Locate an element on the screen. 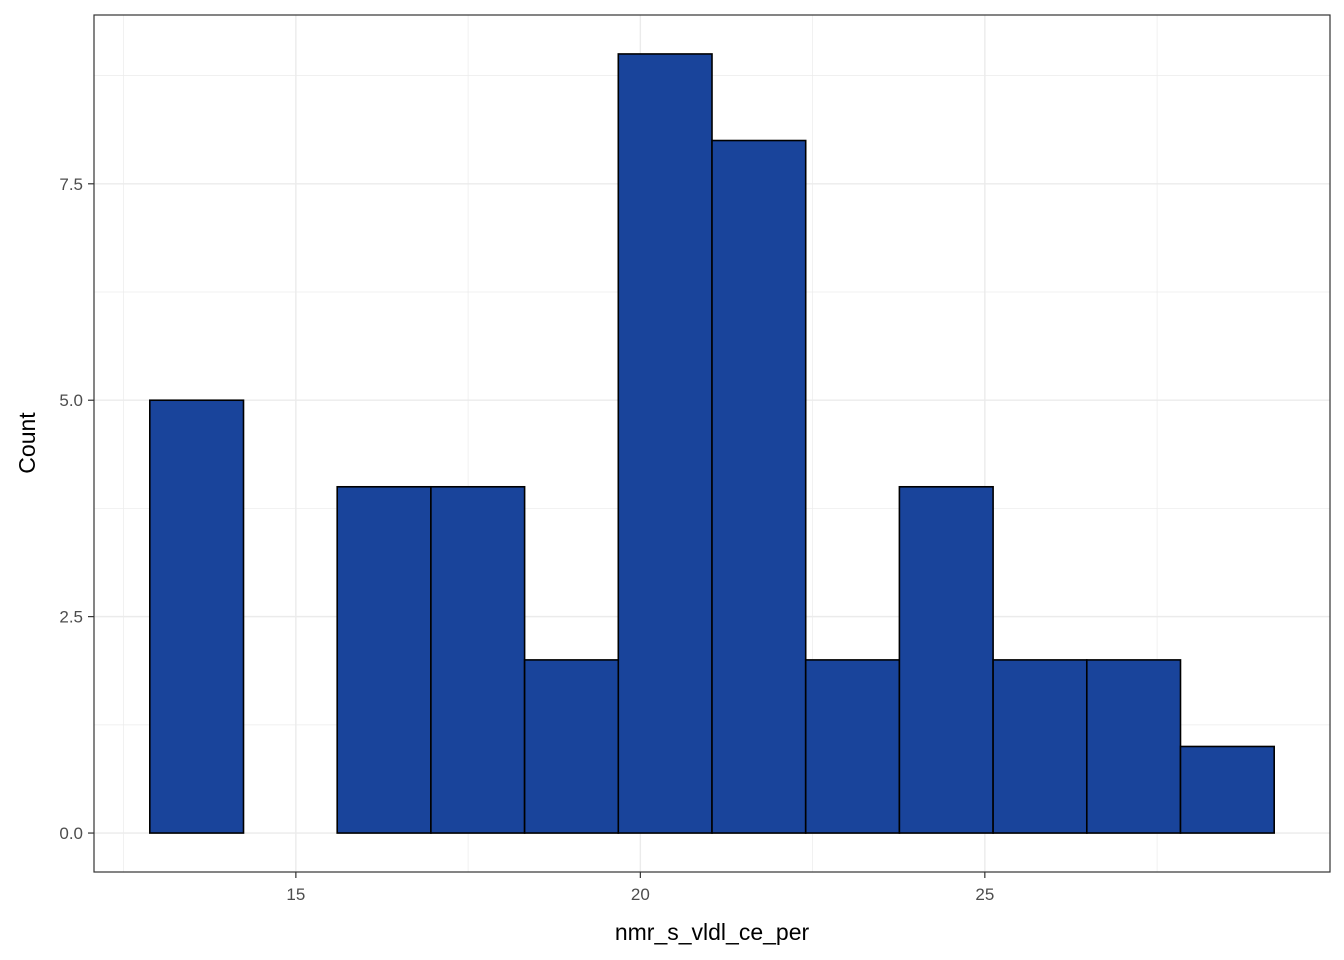 The image size is (1344, 960). x-tick-label: 20 is located at coordinates (640, 894).